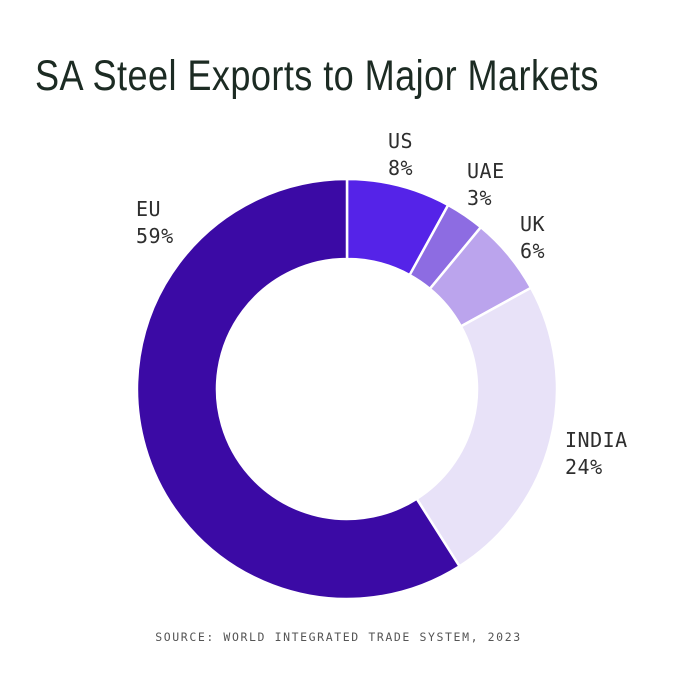 The height and width of the screenshot is (675, 677). I want to click on slice-label-uk: UK 6%, so click(532, 238).